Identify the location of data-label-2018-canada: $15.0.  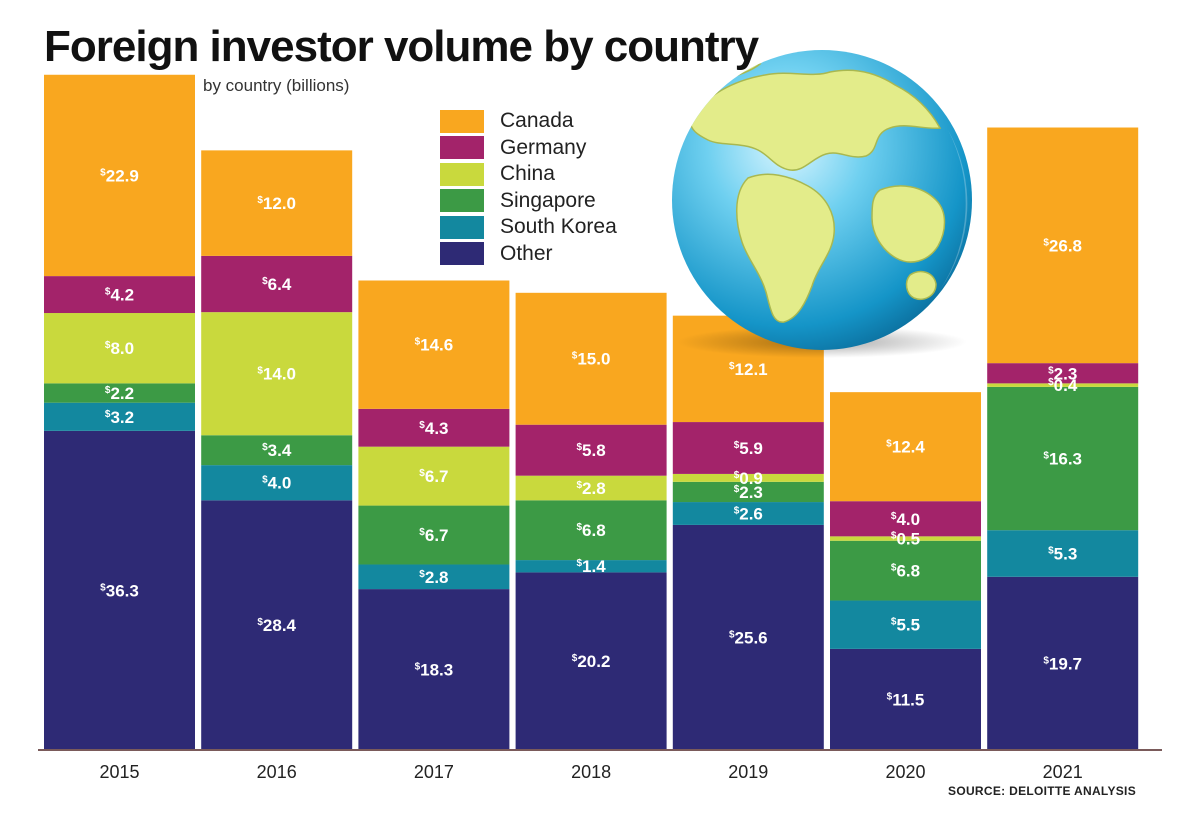
(591, 359).